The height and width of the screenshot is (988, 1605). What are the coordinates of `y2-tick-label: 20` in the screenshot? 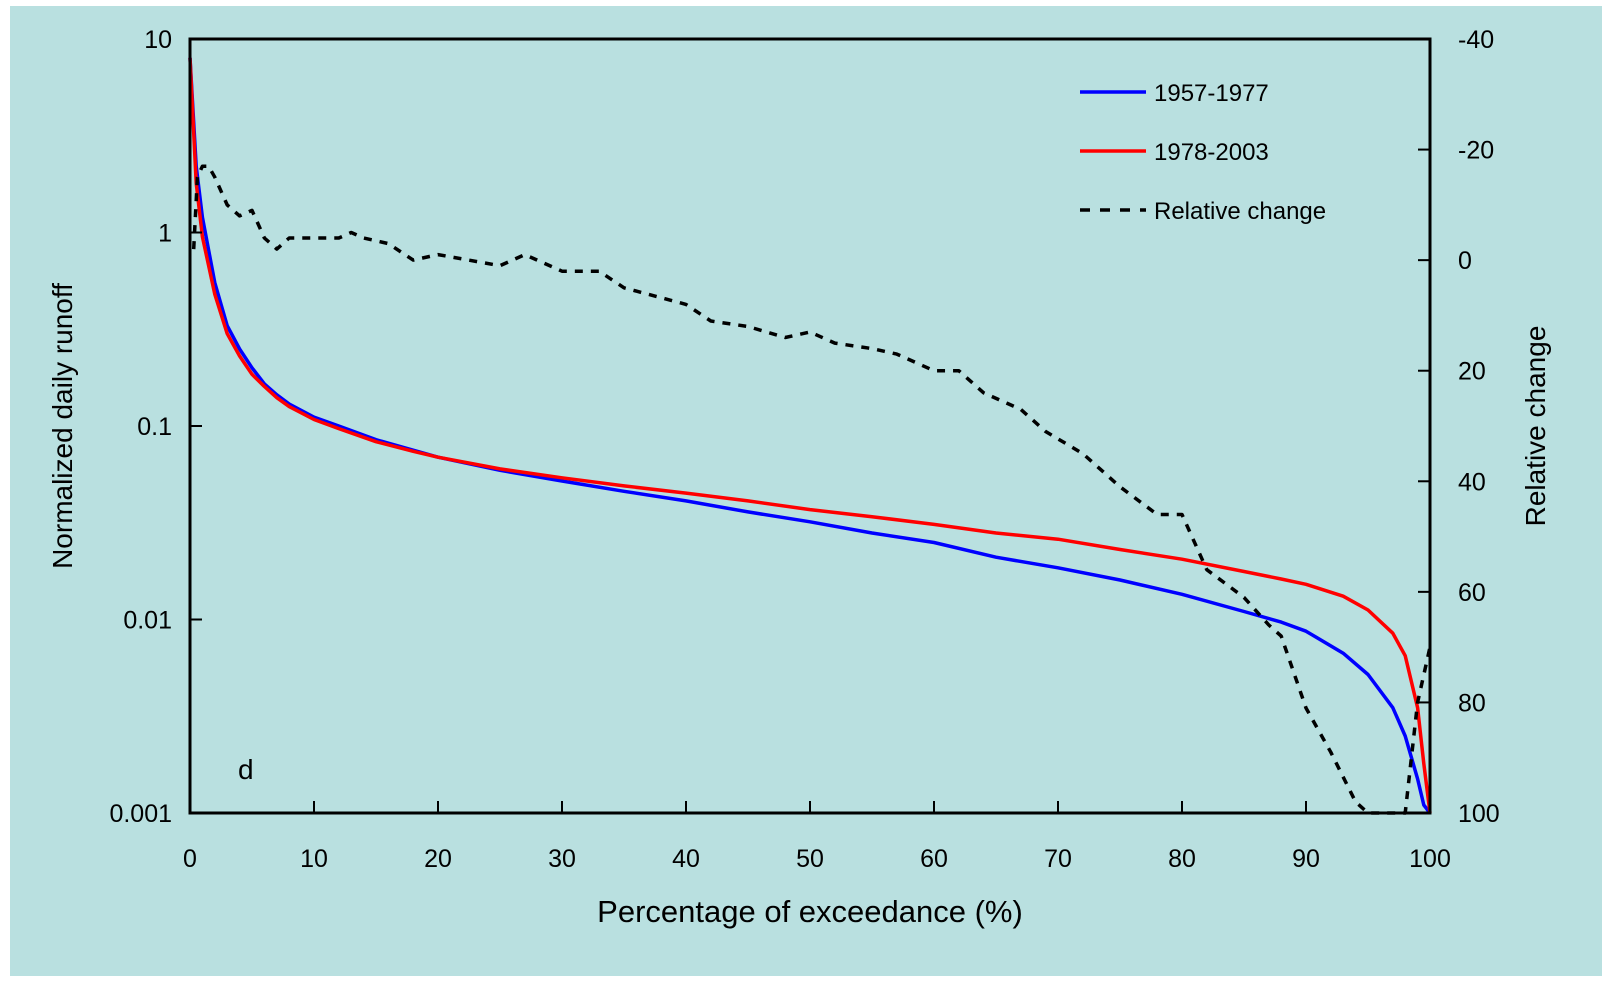 It's located at (1472, 372).